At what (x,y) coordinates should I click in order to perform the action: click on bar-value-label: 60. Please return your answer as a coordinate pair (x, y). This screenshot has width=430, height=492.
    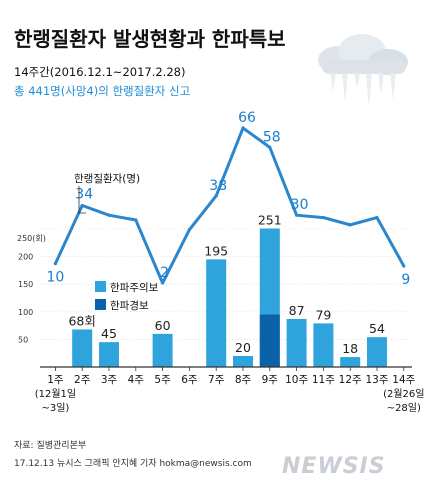
    Looking at the image, I should click on (163, 325).